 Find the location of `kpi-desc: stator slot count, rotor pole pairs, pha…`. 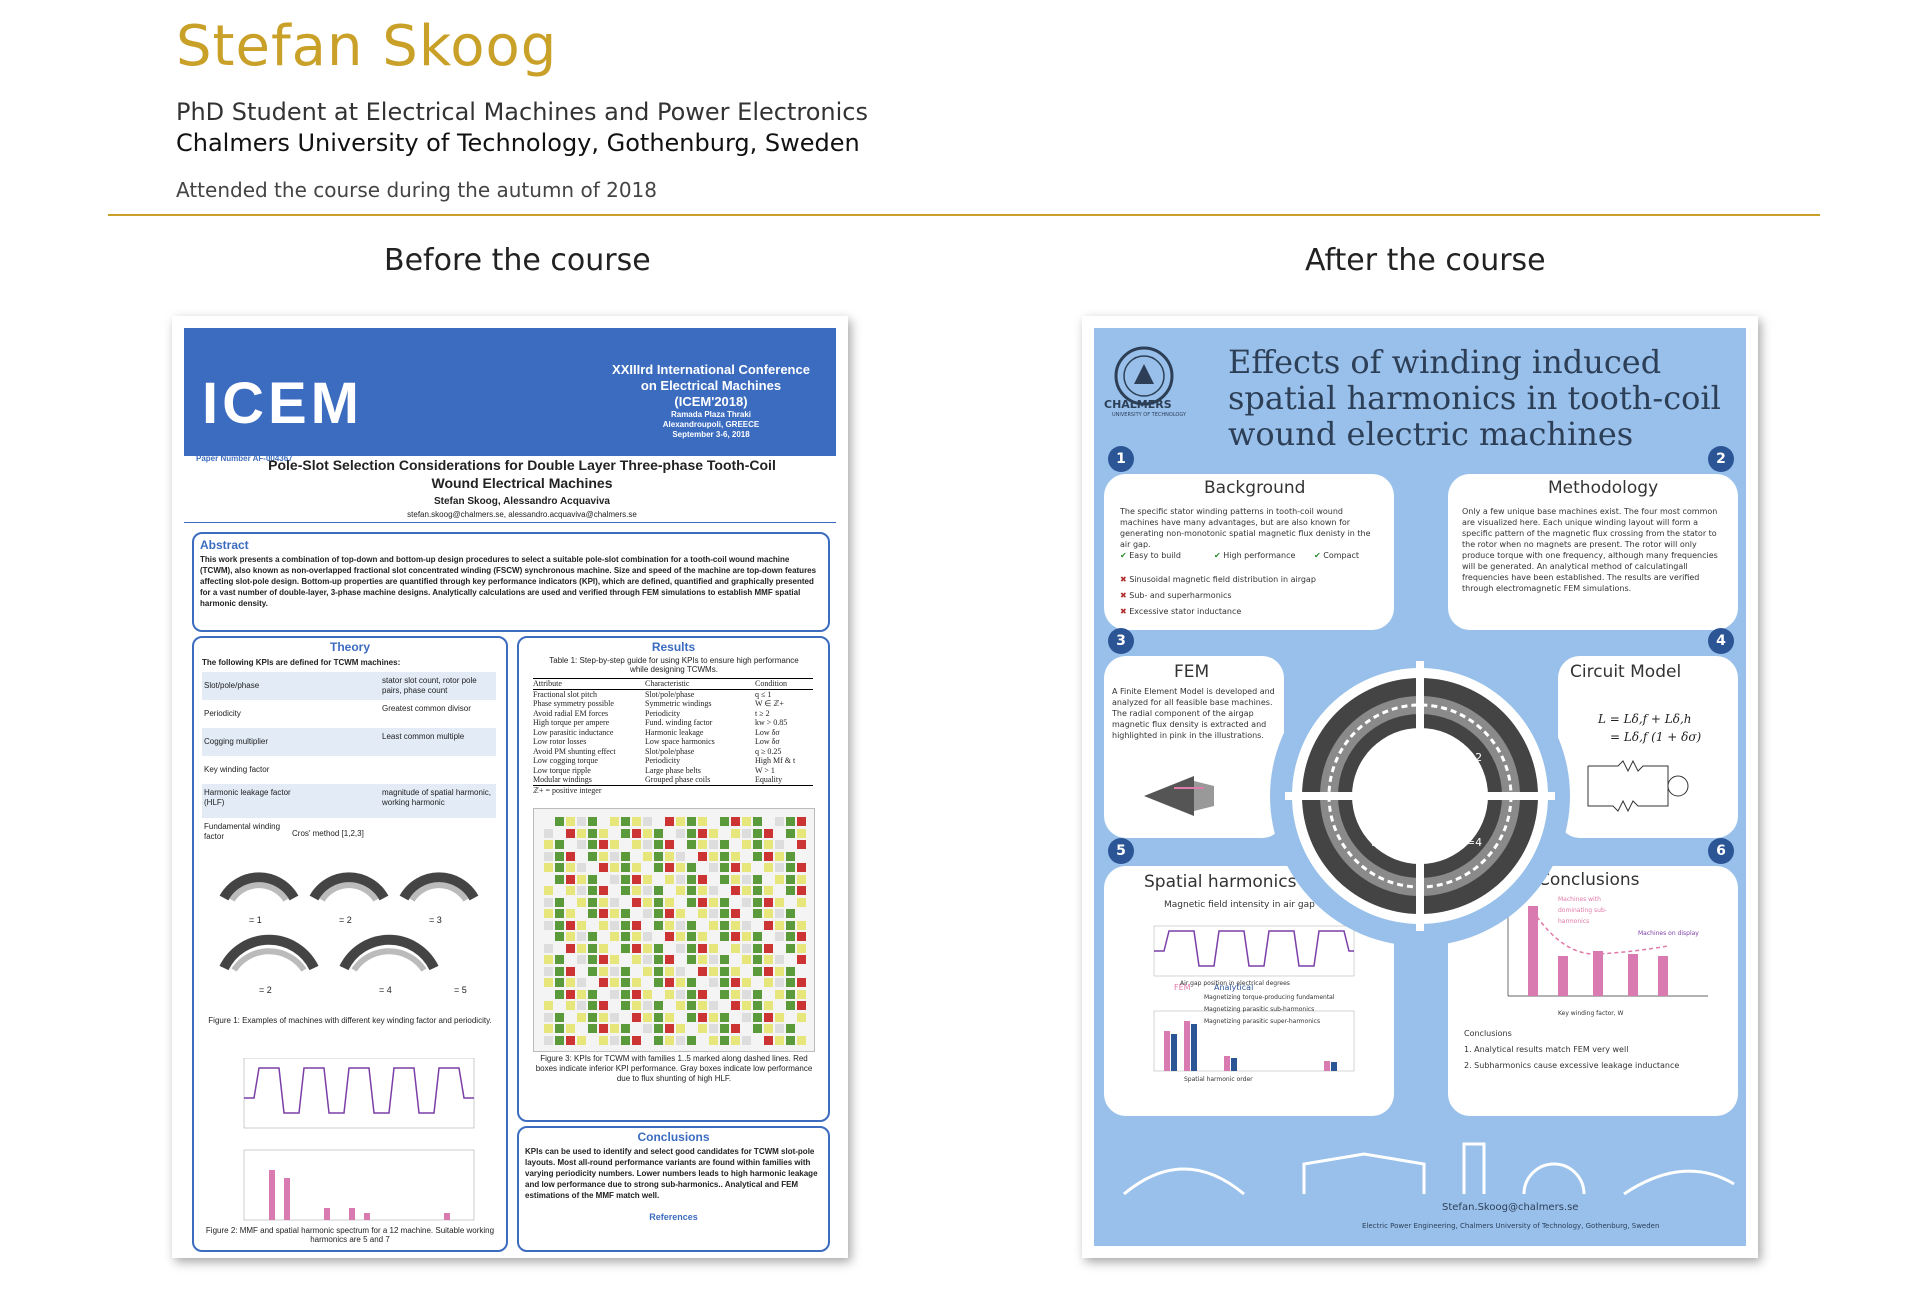

kpi-desc: stator slot count, rotor pole pairs, pha… is located at coordinates (429, 685).